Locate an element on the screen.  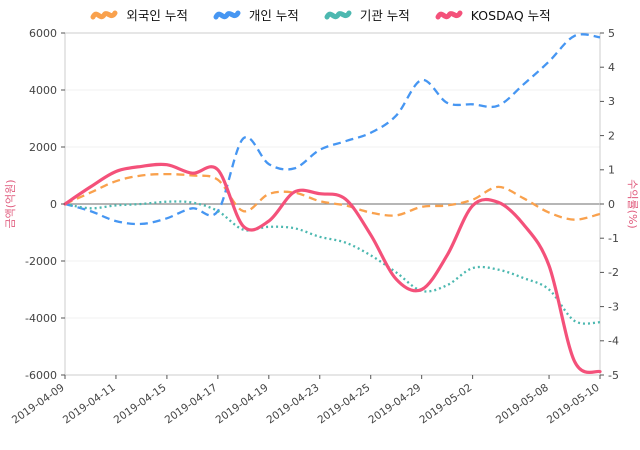
legend-item-individual: 개인 누적 is located at coordinates (255, 14).